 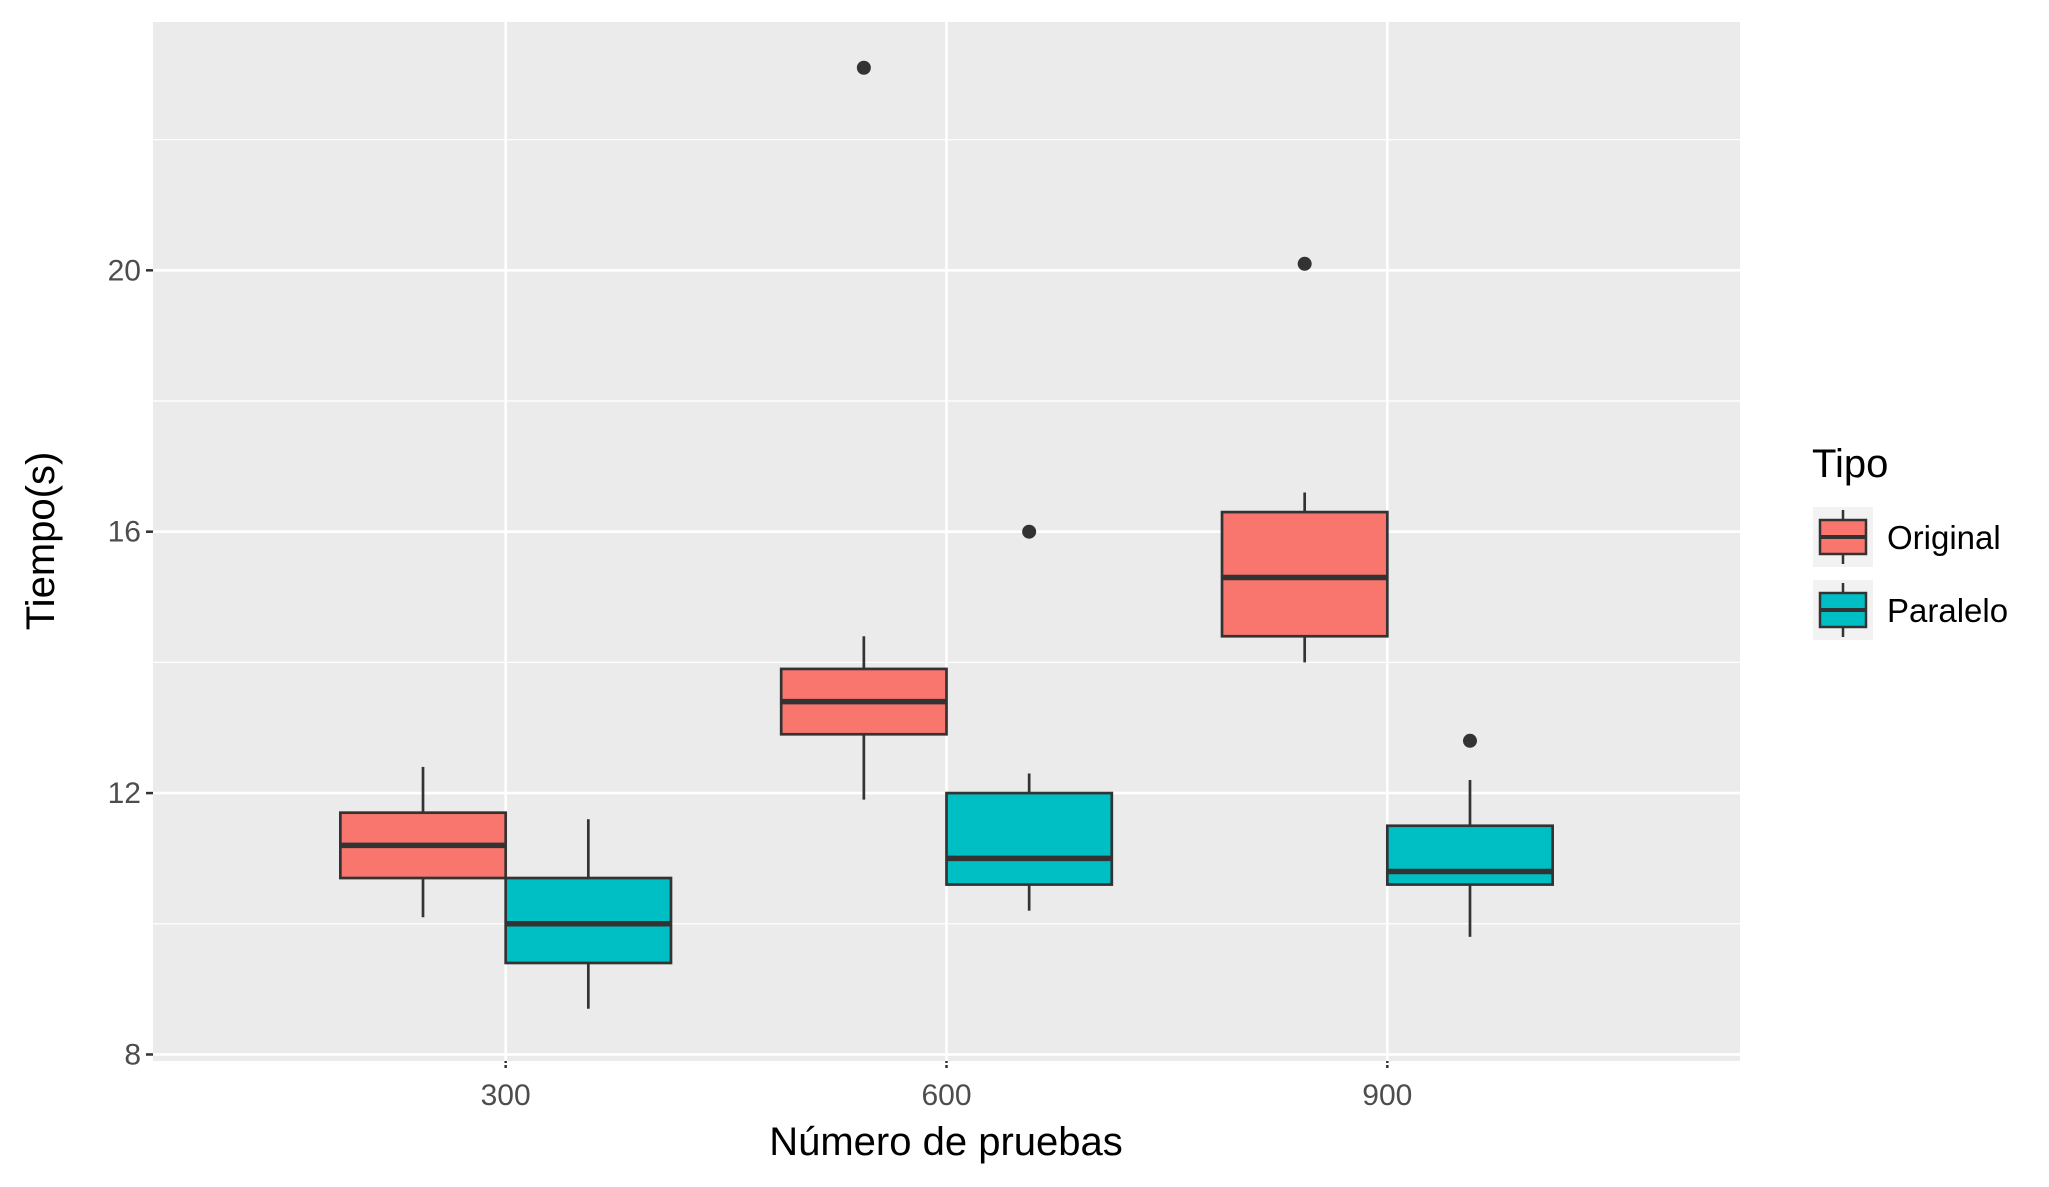 I want to click on y-tick-label: 12, so click(x=124, y=793).